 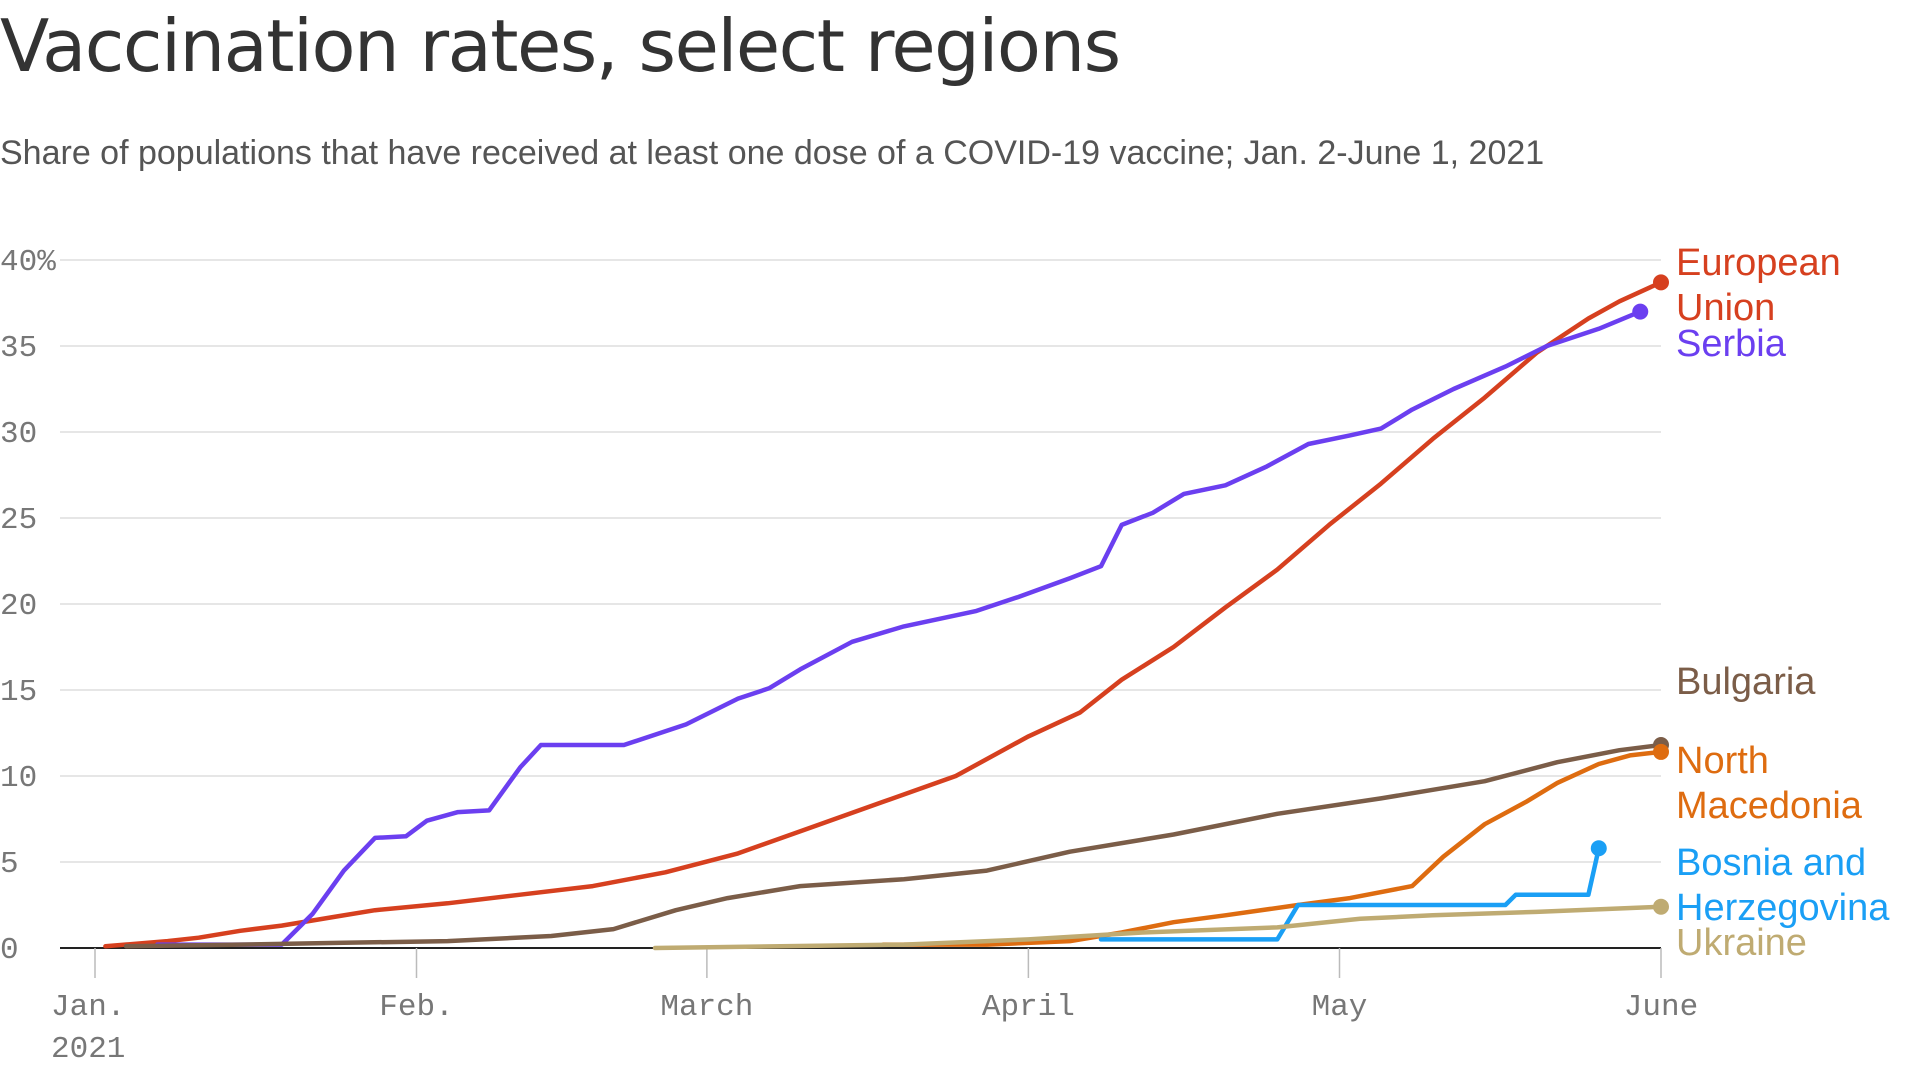 I want to click on y-tick-label: 20, so click(x=18, y=606).